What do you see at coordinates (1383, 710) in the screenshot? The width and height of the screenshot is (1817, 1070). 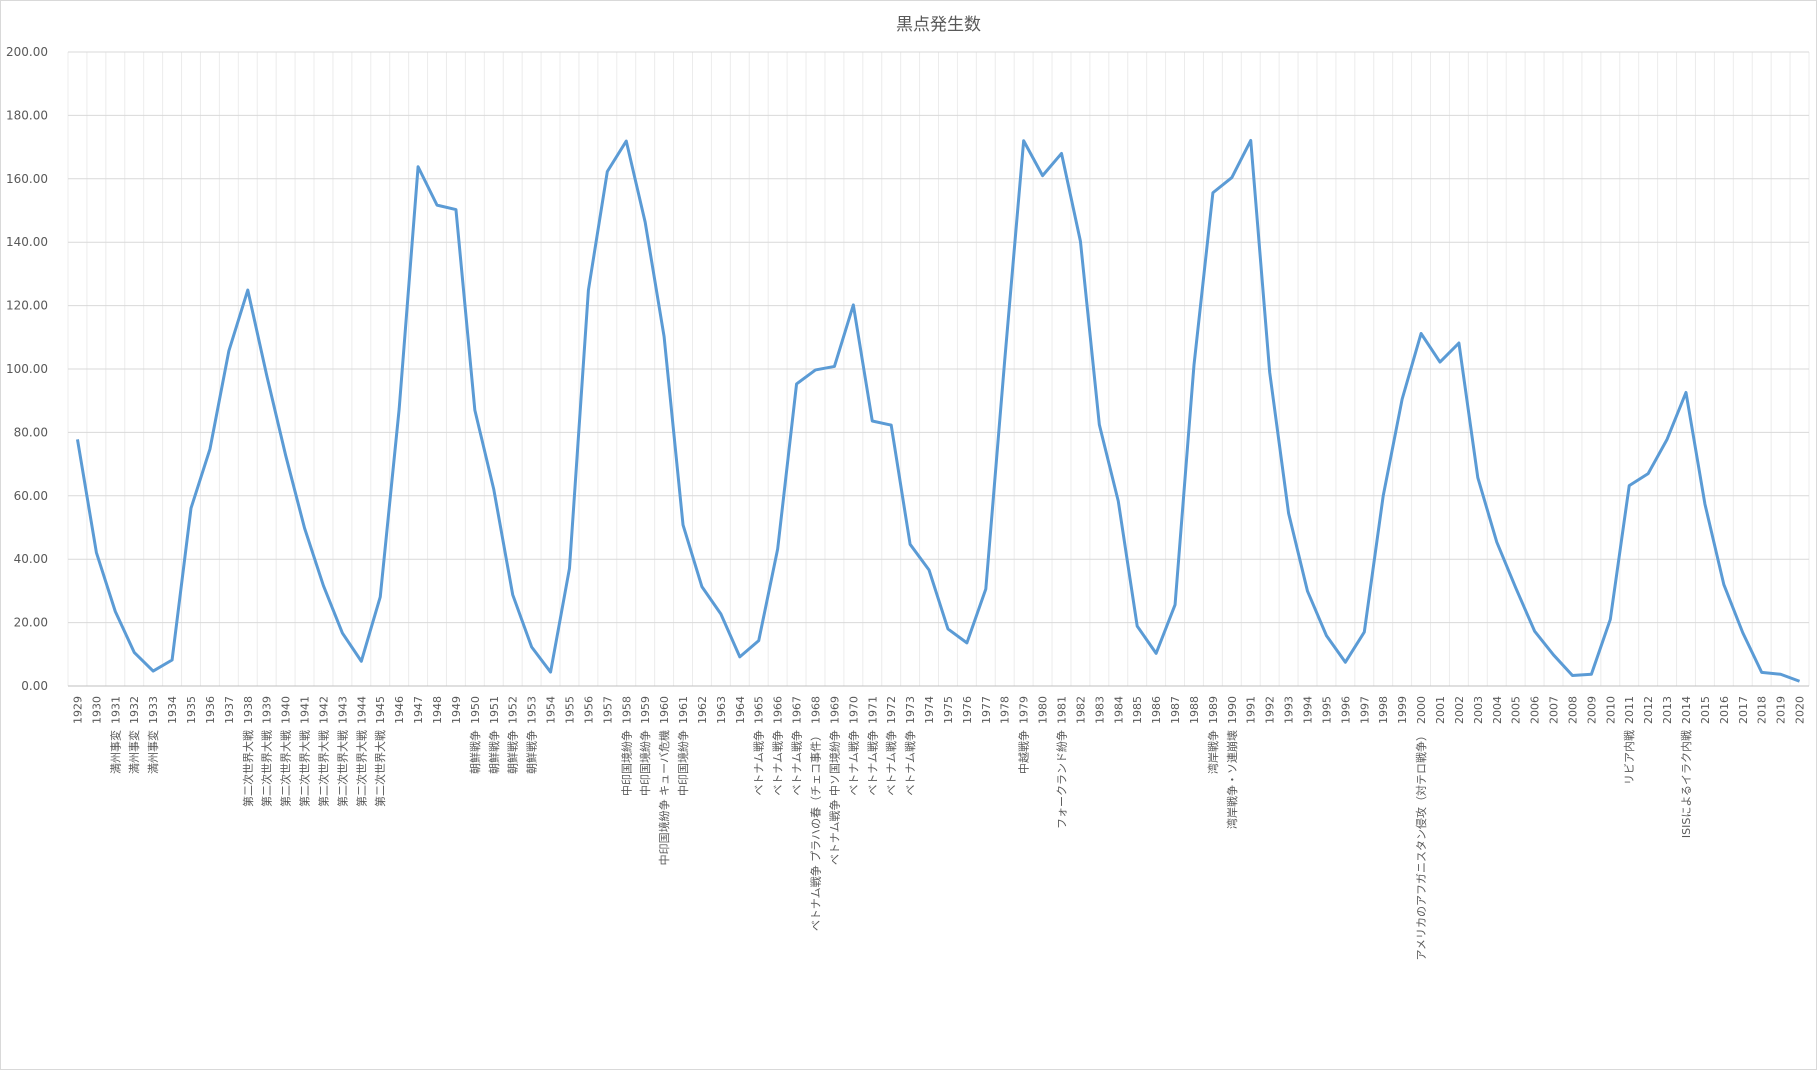 I see `x-tick-label: 1998` at bounding box center [1383, 710].